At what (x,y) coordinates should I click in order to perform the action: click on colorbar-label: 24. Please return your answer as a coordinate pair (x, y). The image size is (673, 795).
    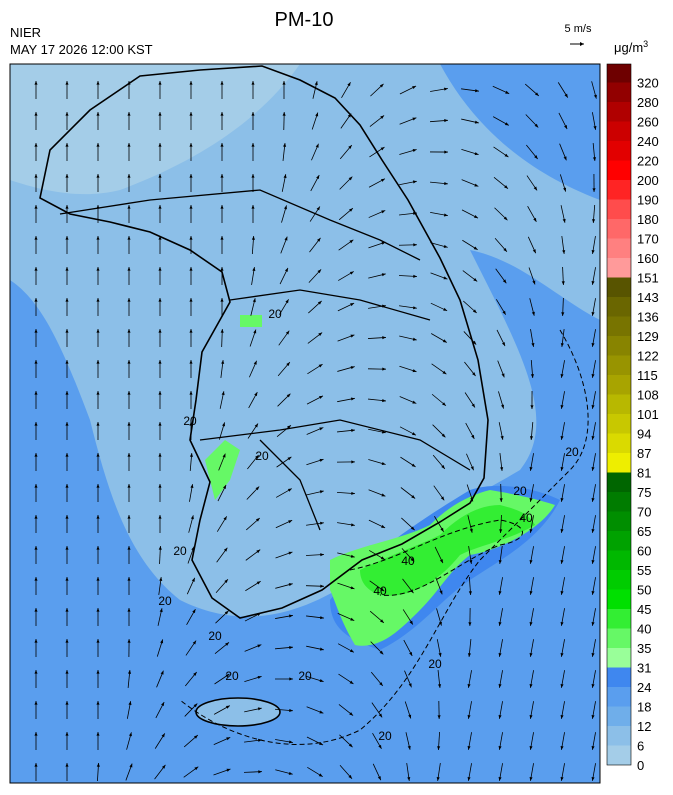
    Looking at the image, I should click on (644, 687).